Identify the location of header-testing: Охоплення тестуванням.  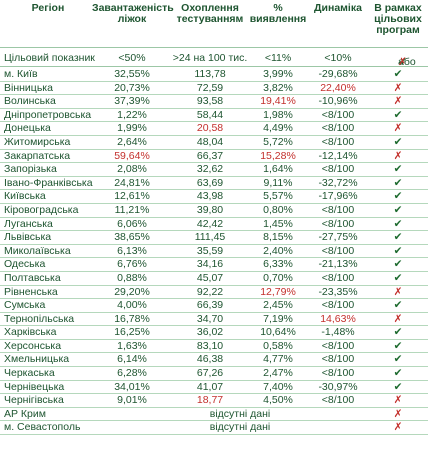
(210, 14).